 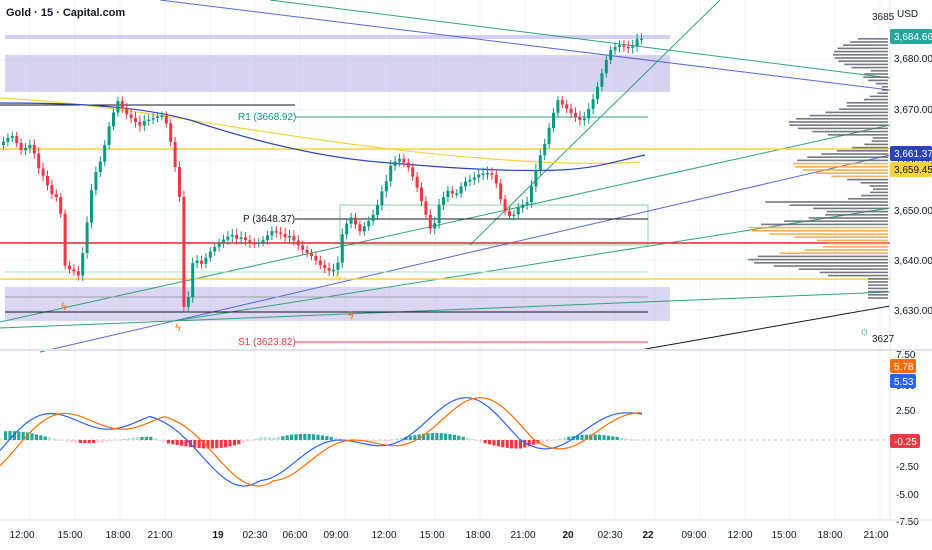 I want to click on signal-tag, so click(x=903, y=381).